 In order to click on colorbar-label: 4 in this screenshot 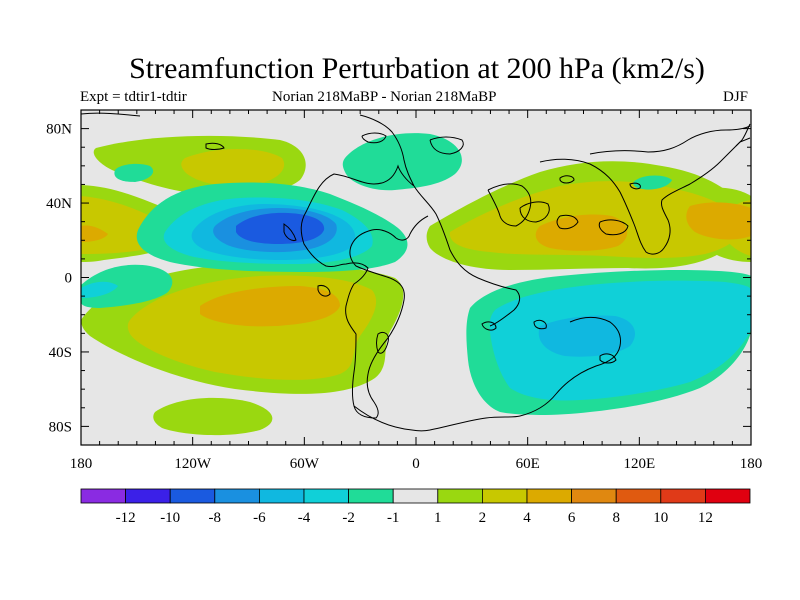, I will do `click(527, 518)`.